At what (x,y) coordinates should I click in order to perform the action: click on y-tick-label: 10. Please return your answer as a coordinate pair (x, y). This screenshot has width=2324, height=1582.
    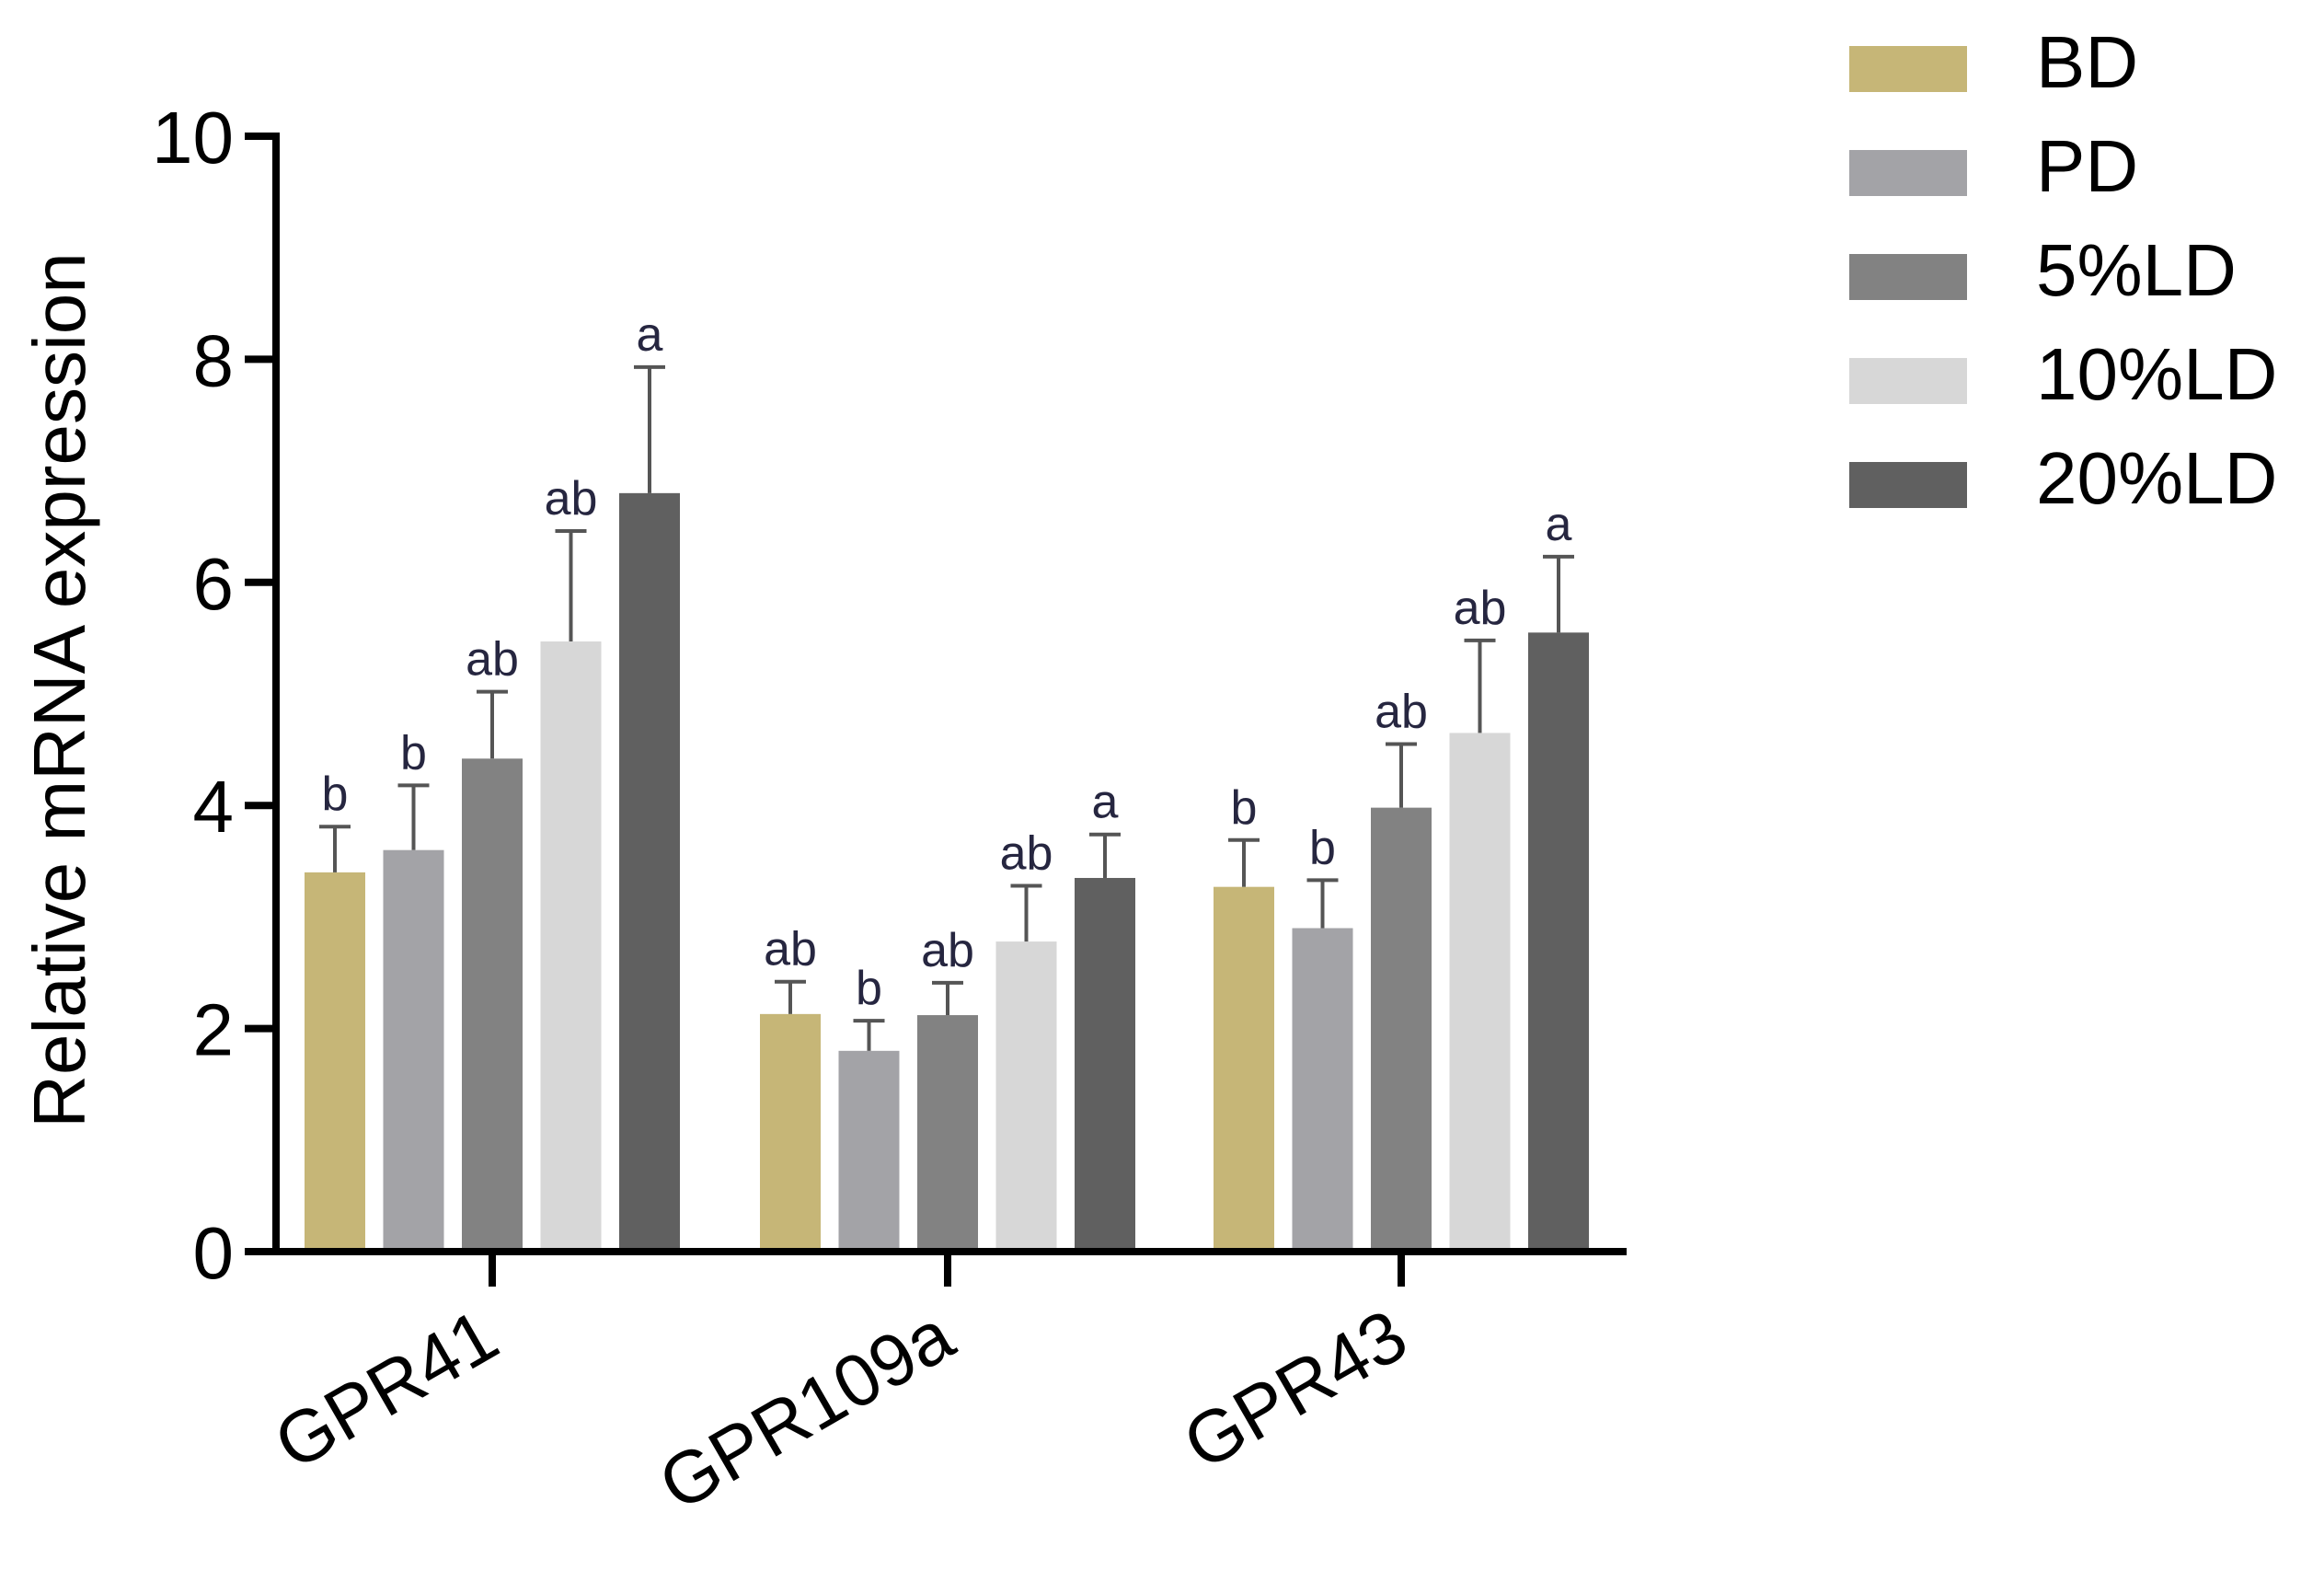
    Looking at the image, I should click on (193, 138).